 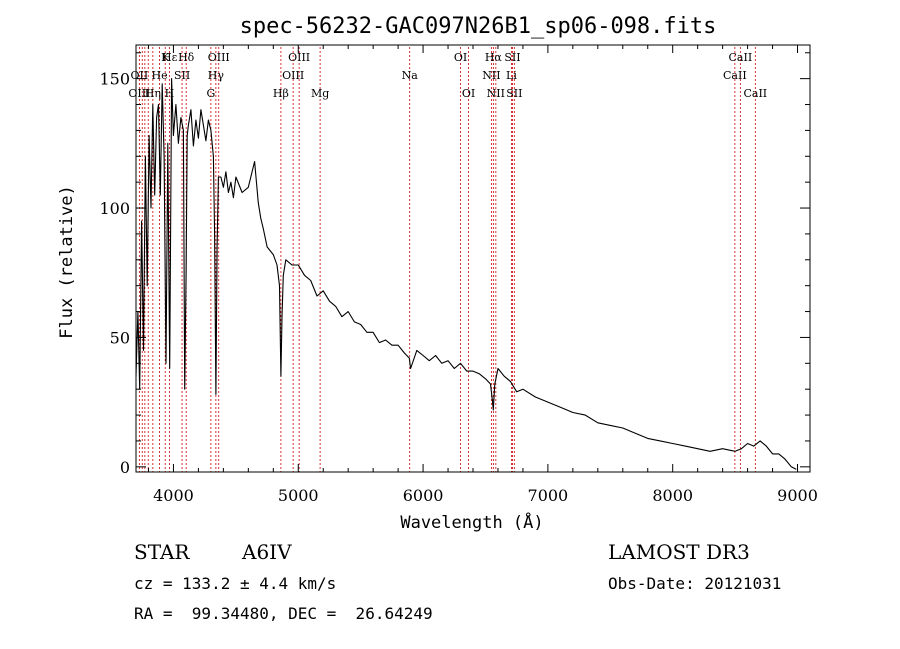 What do you see at coordinates (173, 495) in the screenshot?
I see `x-tick-label: 4000` at bounding box center [173, 495].